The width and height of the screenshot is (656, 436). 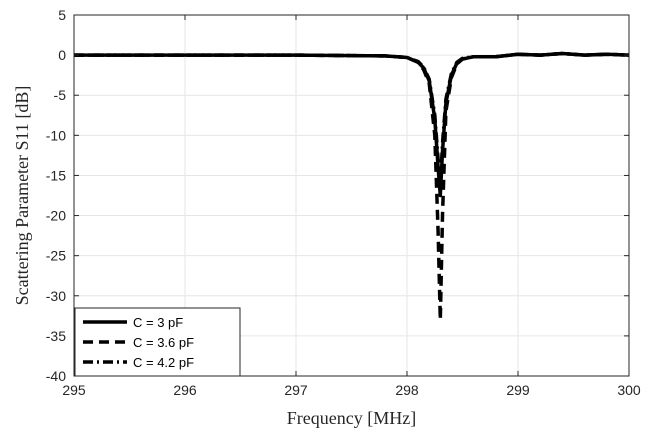 What do you see at coordinates (56, 216) in the screenshot?
I see `y-tick-label: -20` at bounding box center [56, 216].